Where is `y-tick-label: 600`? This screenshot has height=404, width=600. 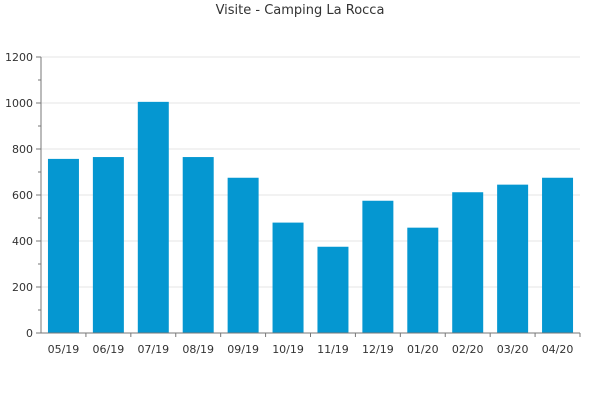
y-tick-label: 600 is located at coordinates (22, 195).